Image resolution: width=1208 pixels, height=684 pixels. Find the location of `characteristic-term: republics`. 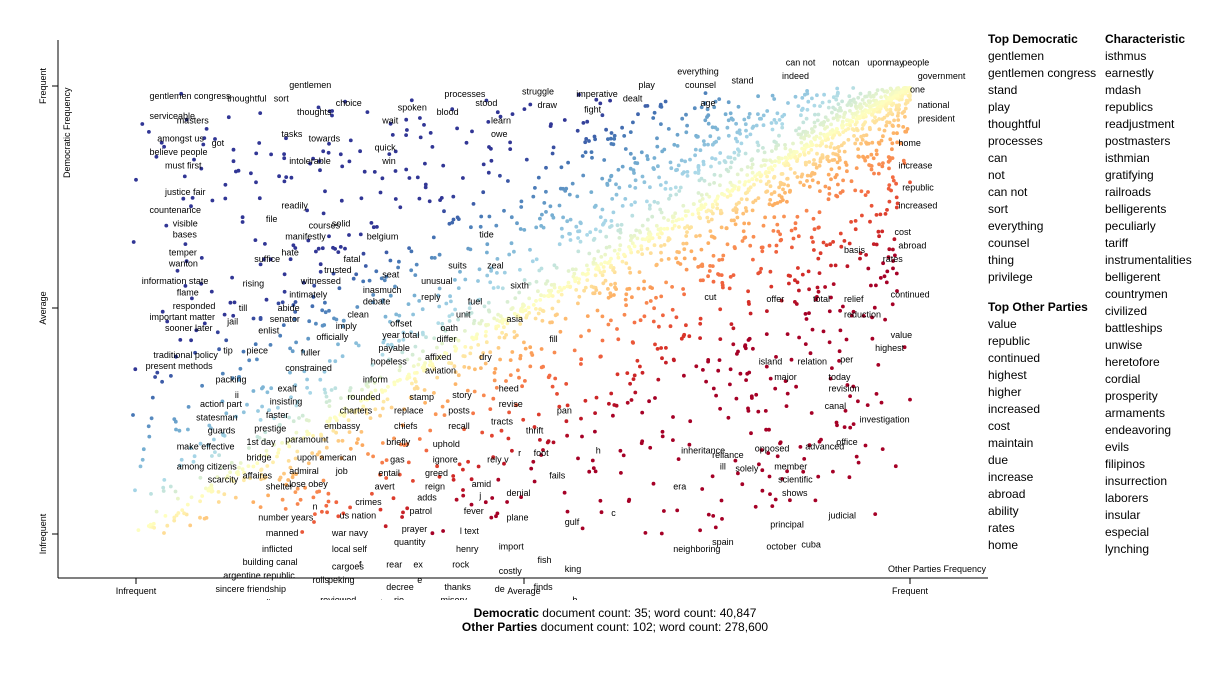

characteristic-term: republics is located at coordinates (1129, 107).